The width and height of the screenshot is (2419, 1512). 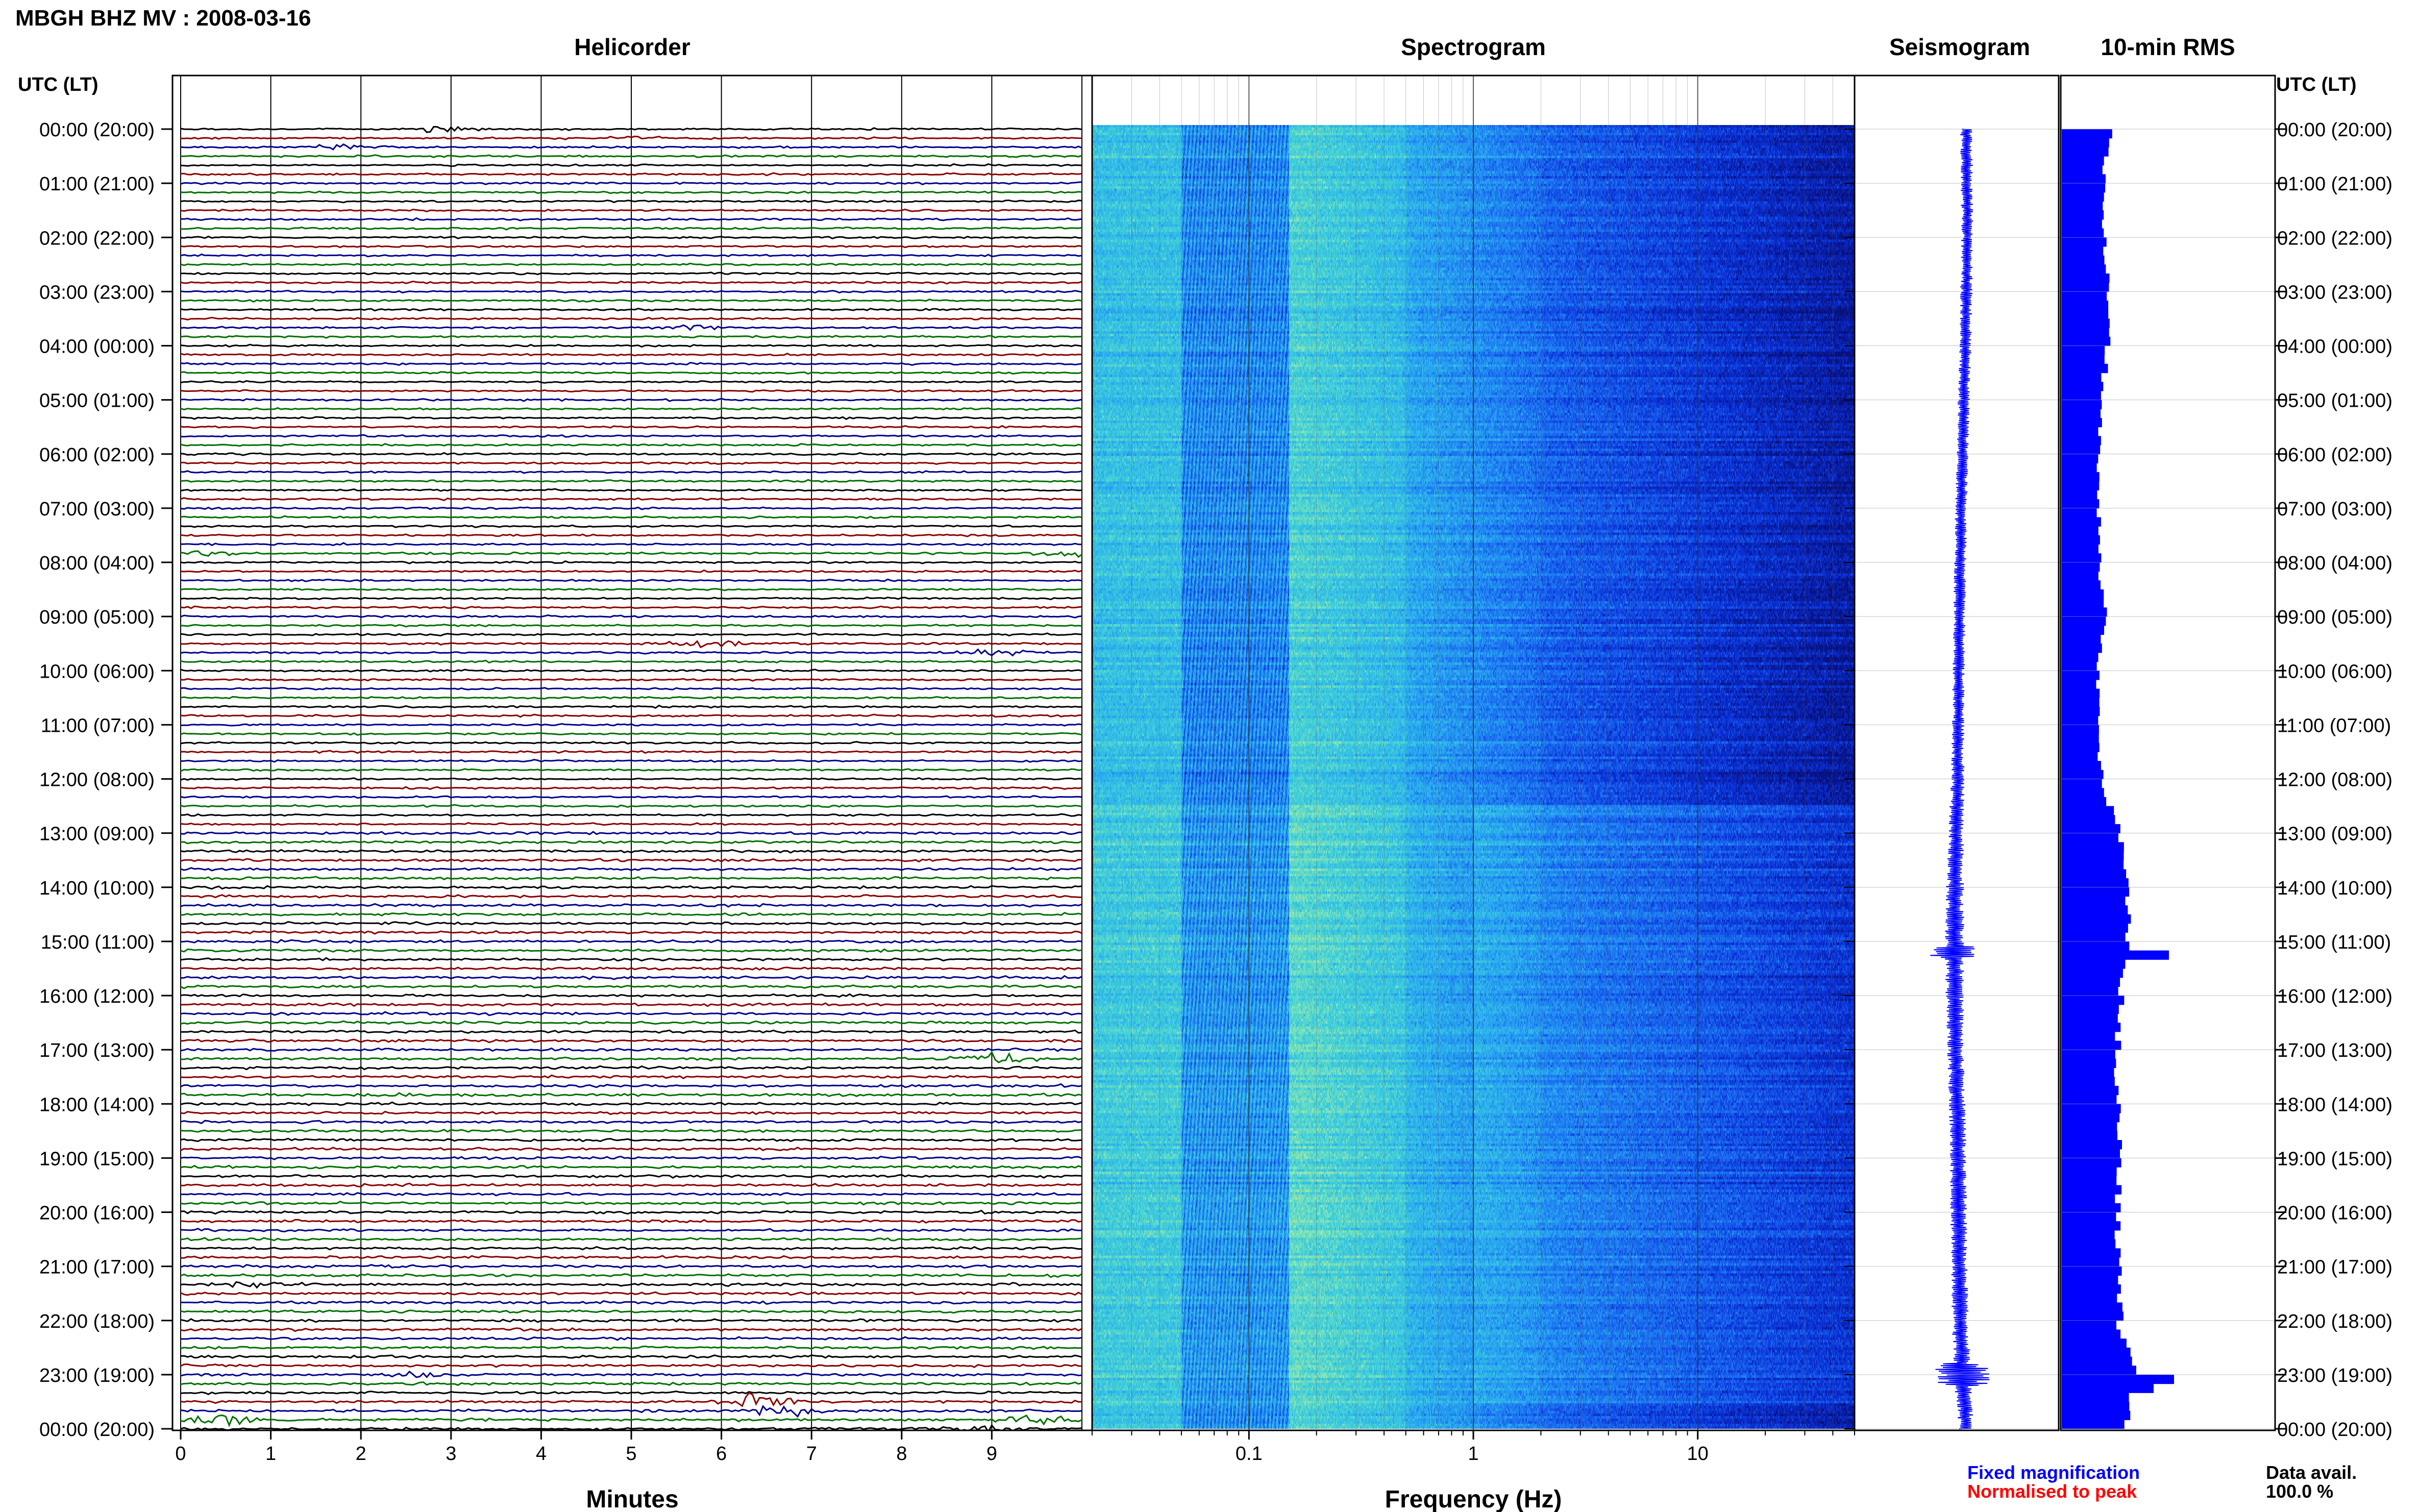 I want to click on time-label-right: 18:00 (14:00), so click(x=2334, y=1105).